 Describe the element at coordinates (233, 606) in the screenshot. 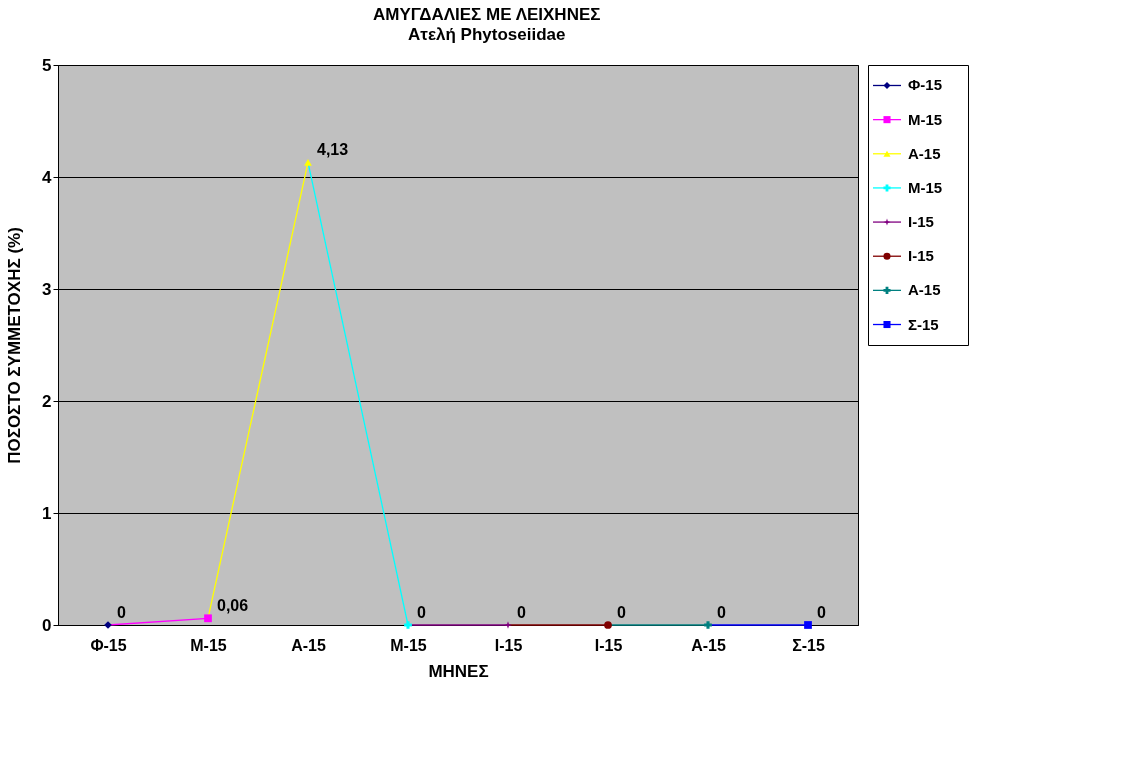

I see `data-label: 0,06` at that location.